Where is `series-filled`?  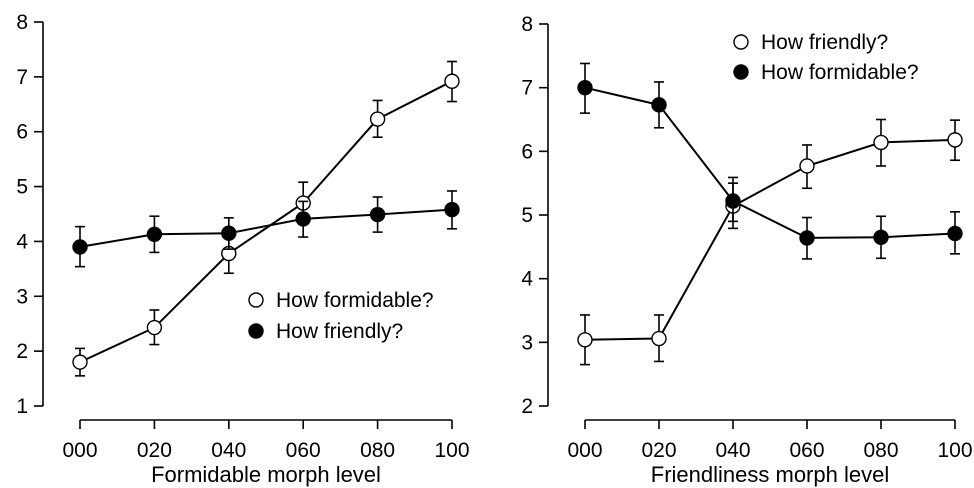 series-filled is located at coordinates (266, 229).